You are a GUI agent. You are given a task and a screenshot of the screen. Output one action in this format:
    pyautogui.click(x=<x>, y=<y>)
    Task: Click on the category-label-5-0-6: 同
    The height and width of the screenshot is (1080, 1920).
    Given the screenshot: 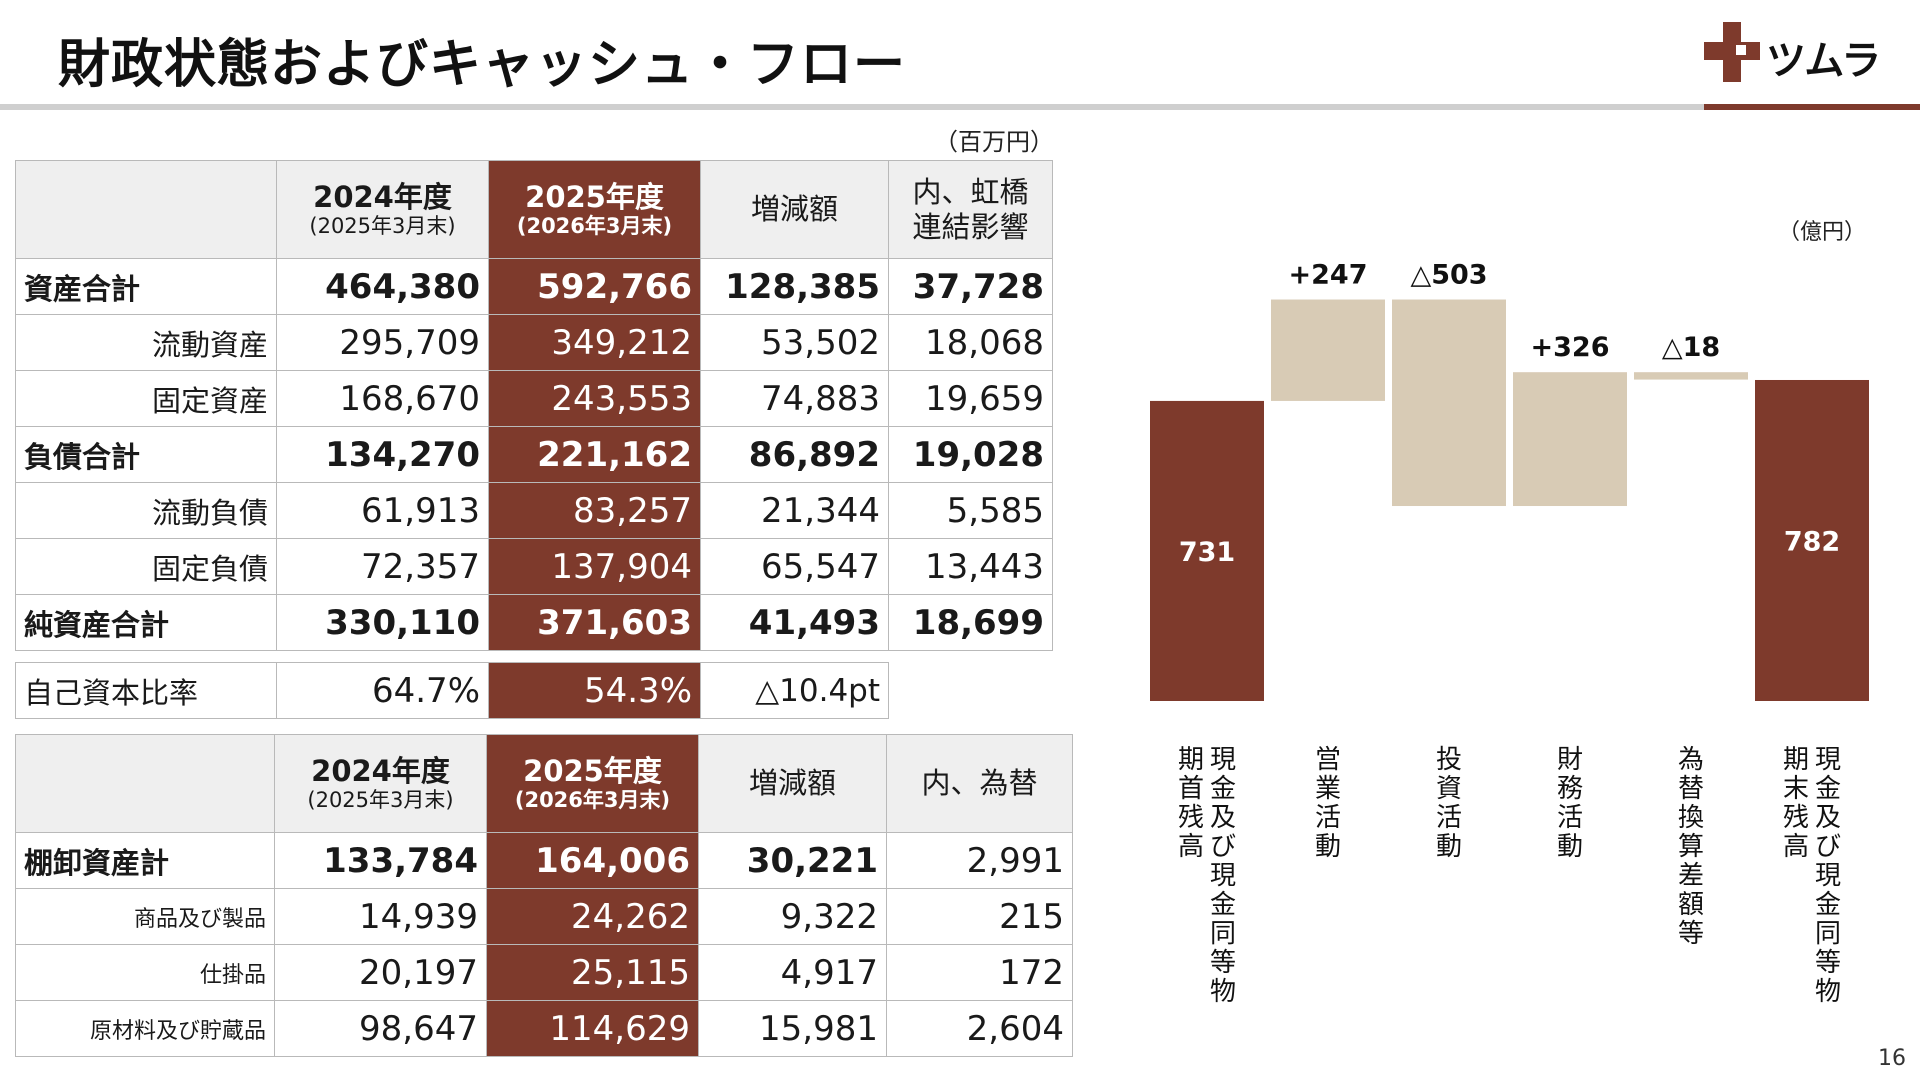 What is the action you would take?
    pyautogui.click(x=1828, y=934)
    